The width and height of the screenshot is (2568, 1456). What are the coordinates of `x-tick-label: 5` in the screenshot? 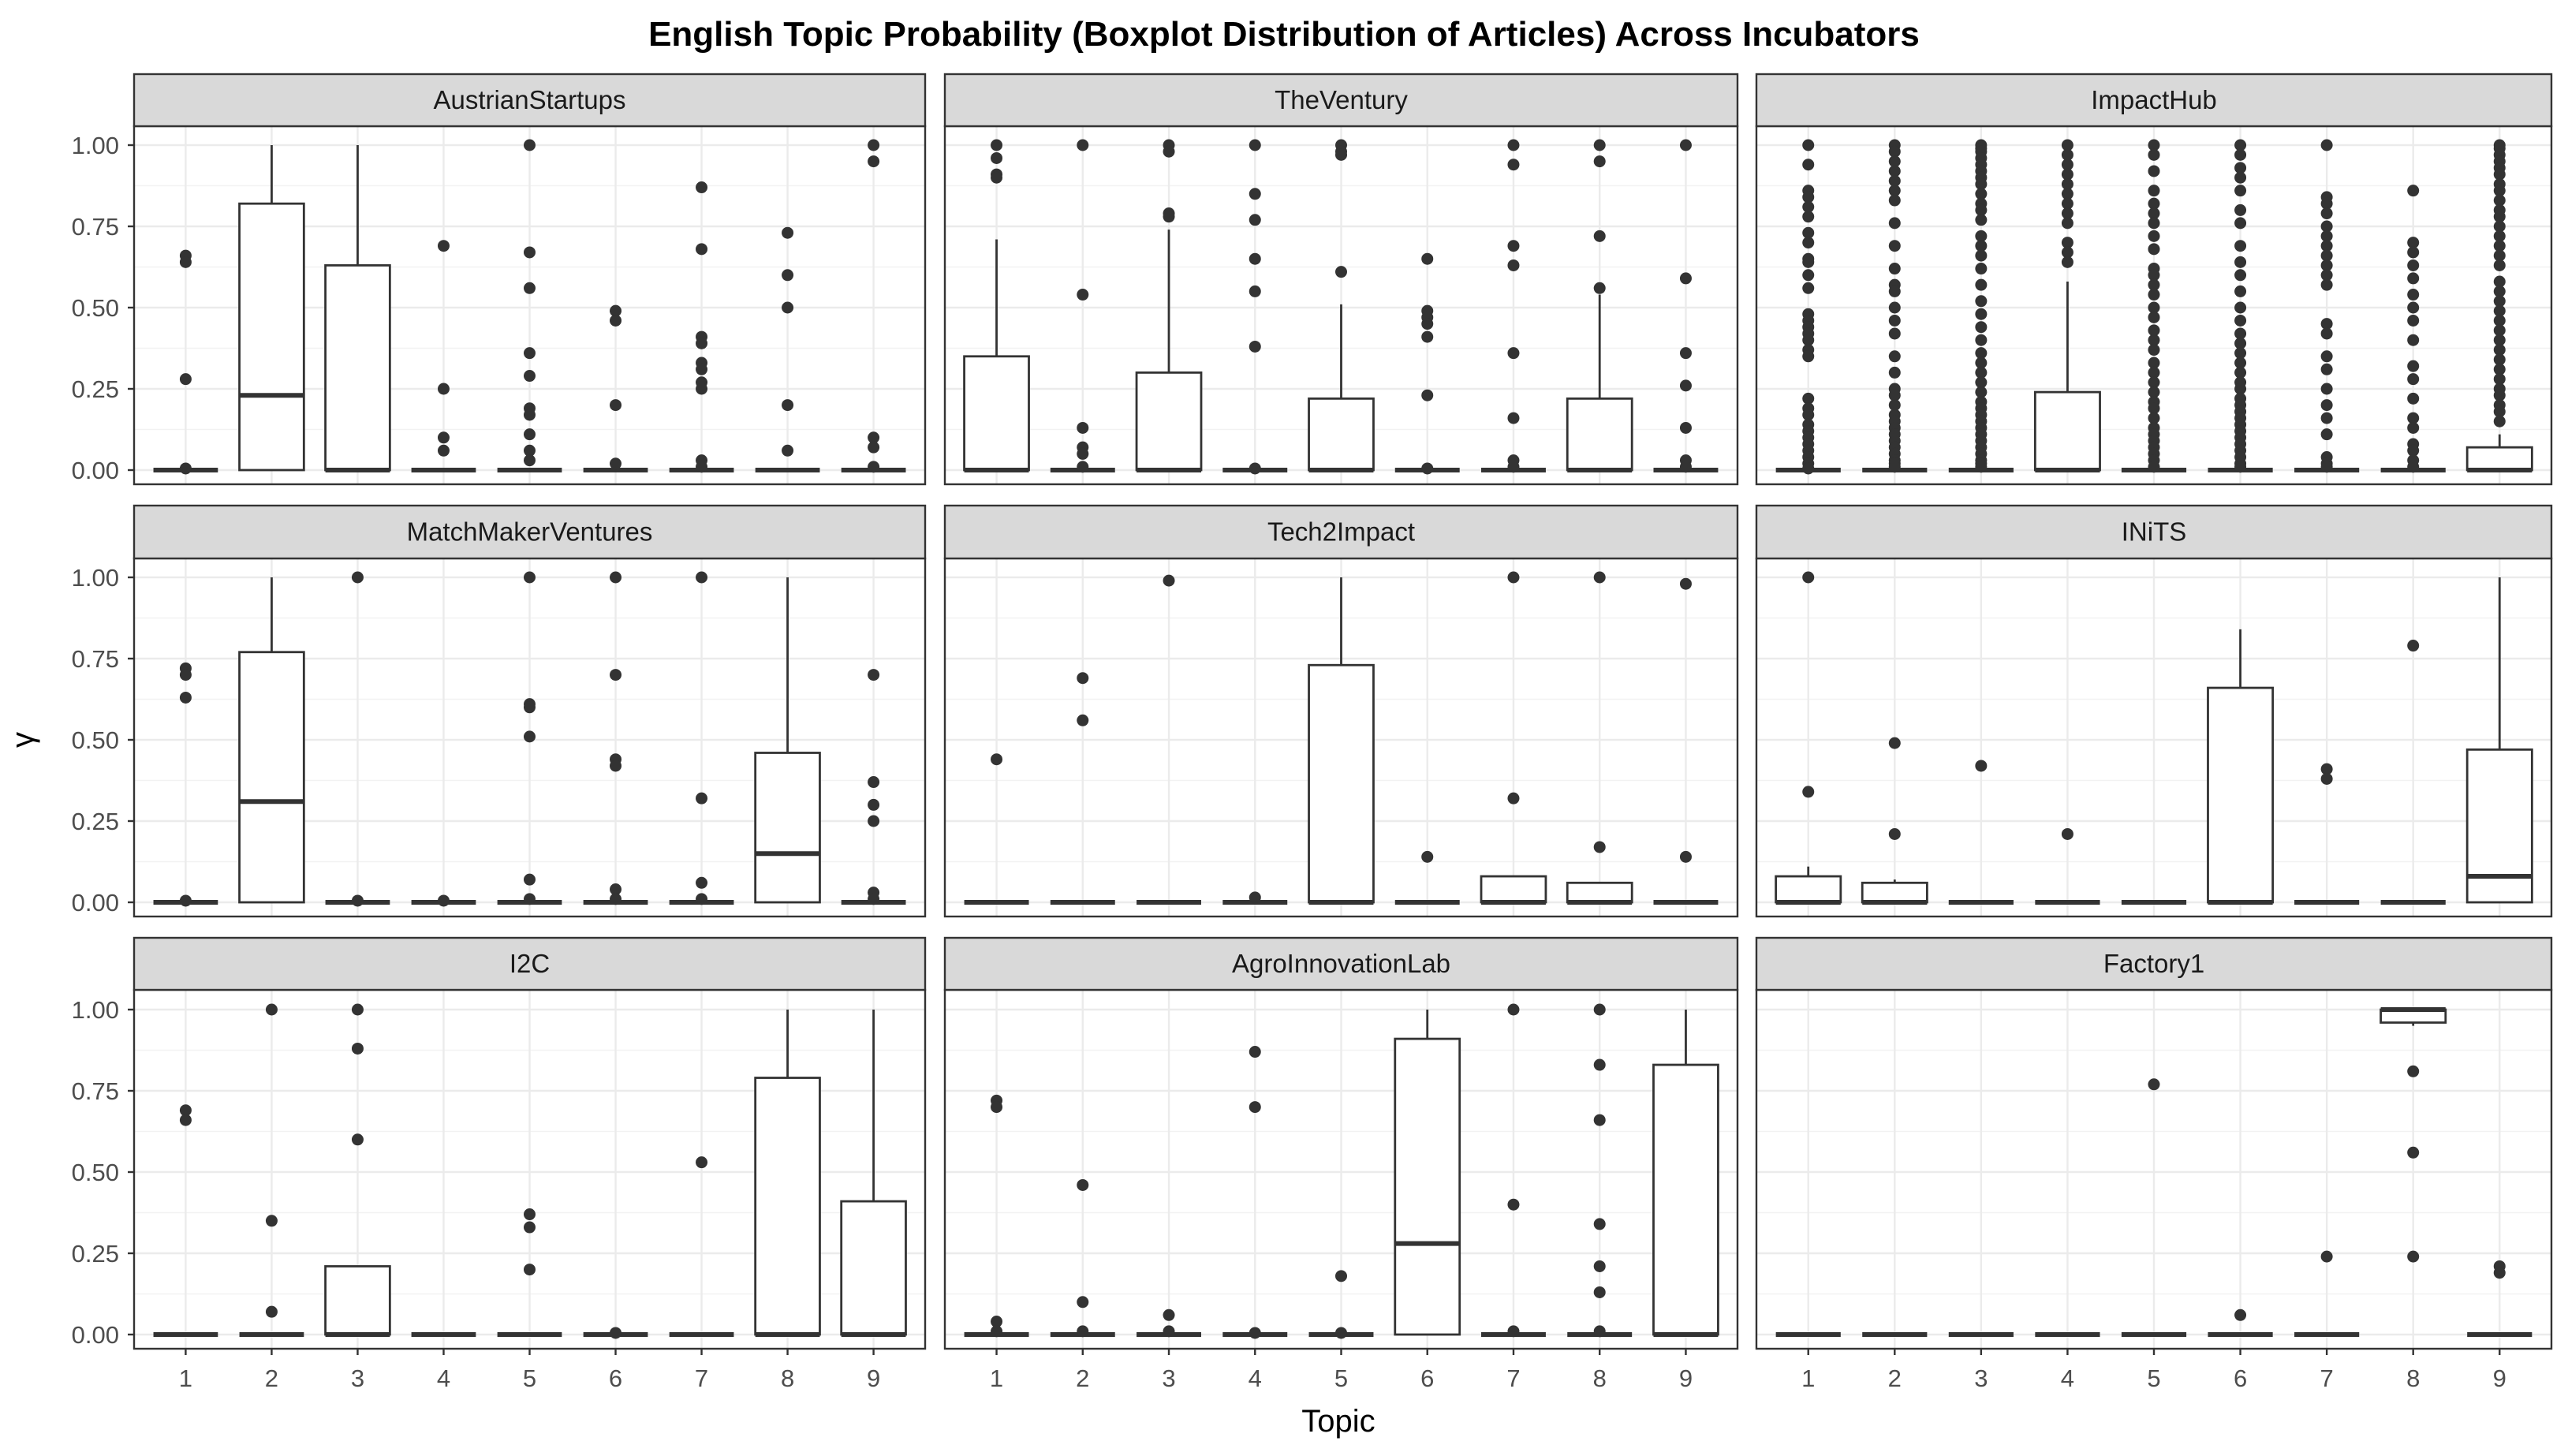 It's located at (529, 1378).